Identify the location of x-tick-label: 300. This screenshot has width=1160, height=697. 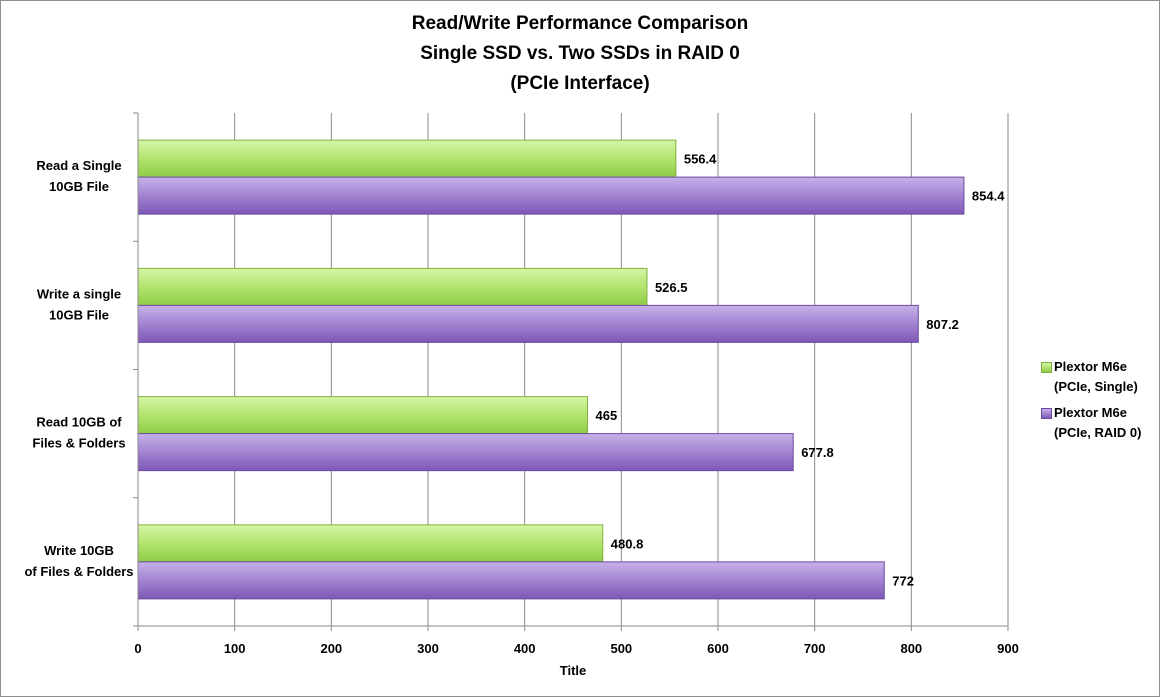
(428, 648).